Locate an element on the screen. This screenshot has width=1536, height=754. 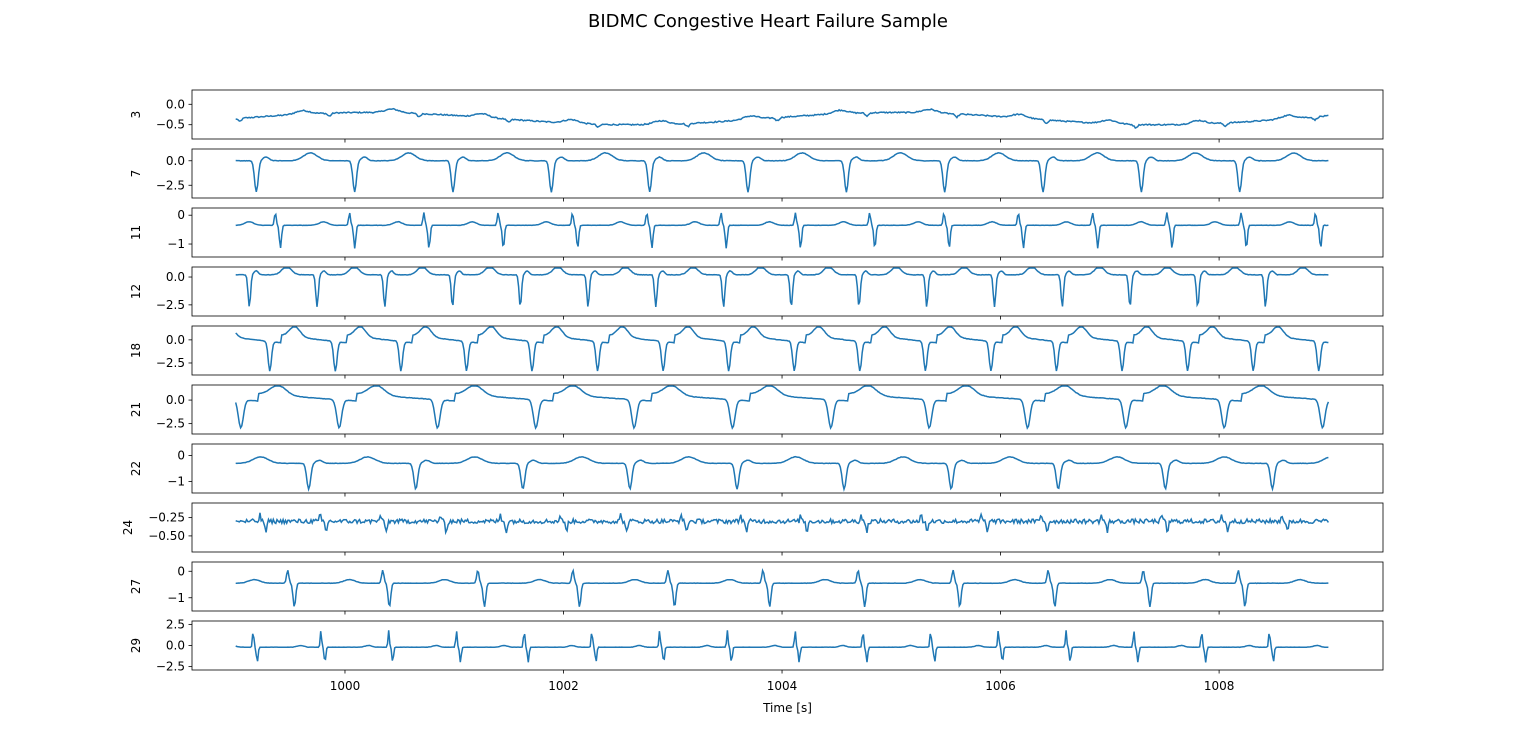
x-tick-label: 1004 is located at coordinates (782, 686).